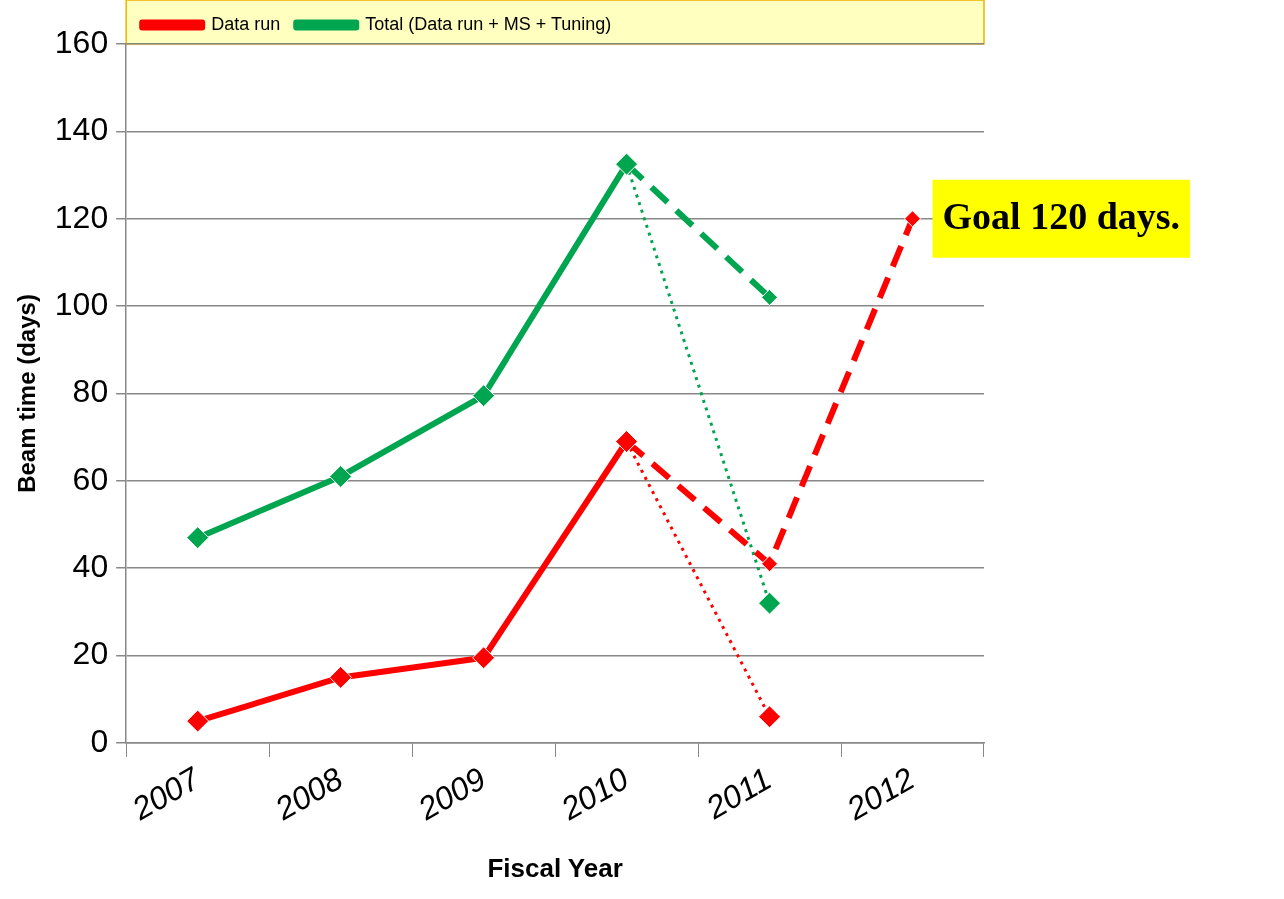 Image resolution: width=1284 pixels, height=899 pixels. What do you see at coordinates (308, 794) in the screenshot?
I see `x-tick-label: 2008` at bounding box center [308, 794].